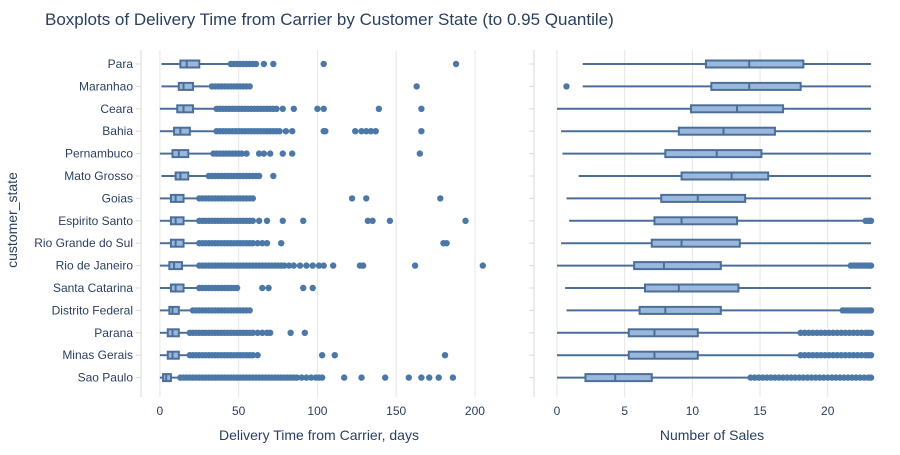 The image size is (900, 455). Describe the element at coordinates (12, 220) in the screenshot. I see `y-axis-title: customer_state` at that location.